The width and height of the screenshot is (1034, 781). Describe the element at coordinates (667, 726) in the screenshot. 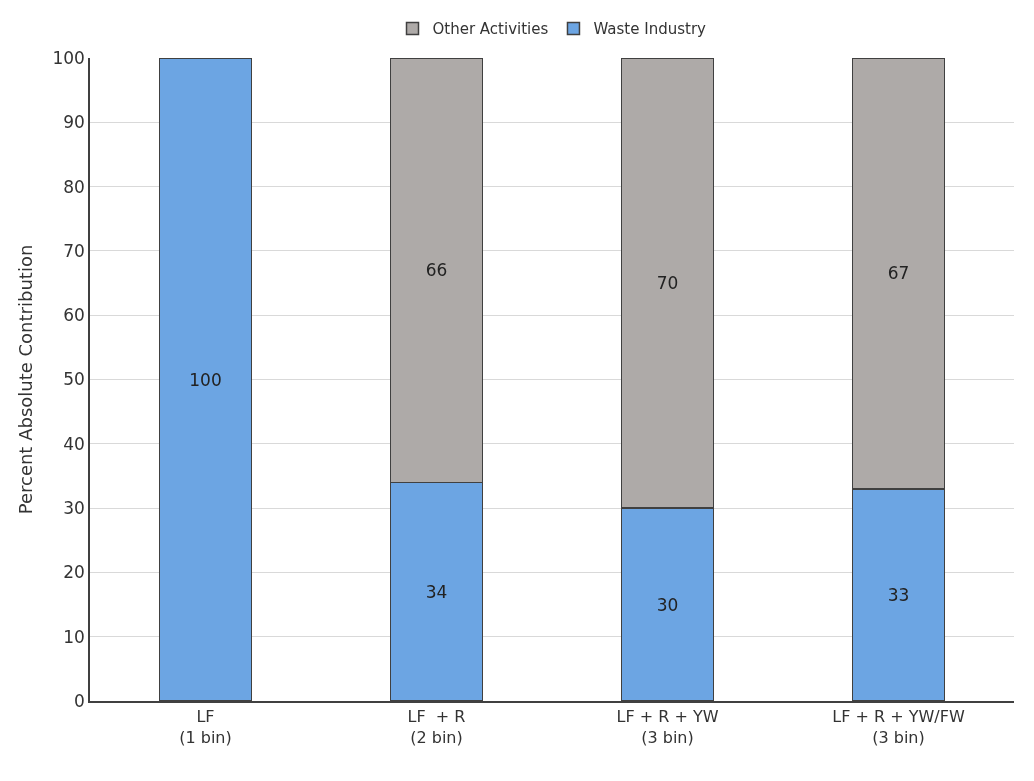

I see `x-tick-label: LF + R + YW (3 bin)` at that location.